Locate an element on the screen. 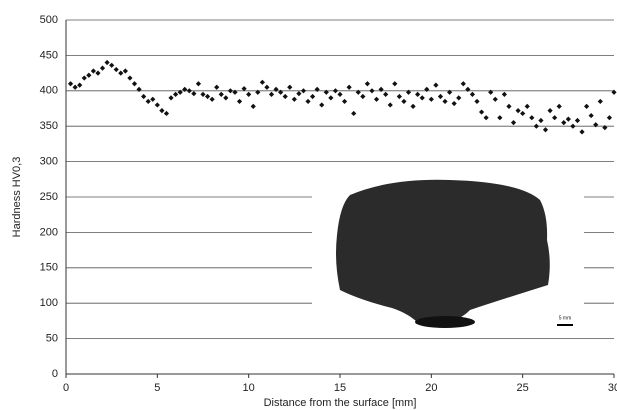  y-tick-label: 50 is located at coordinates (52, 339).